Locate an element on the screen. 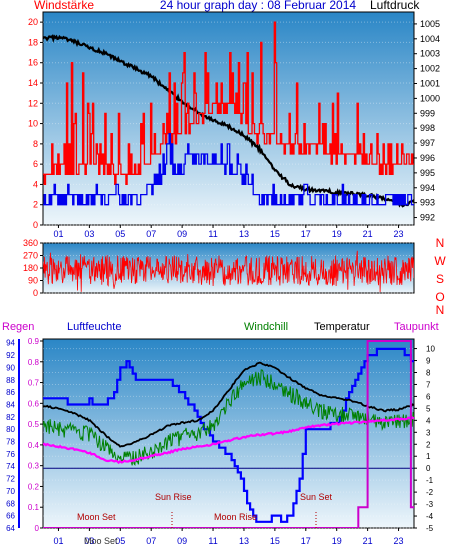 Image resolution: width=470 pixels, height=555 pixels. temp-tick-label: 4 is located at coordinates (428, 420).